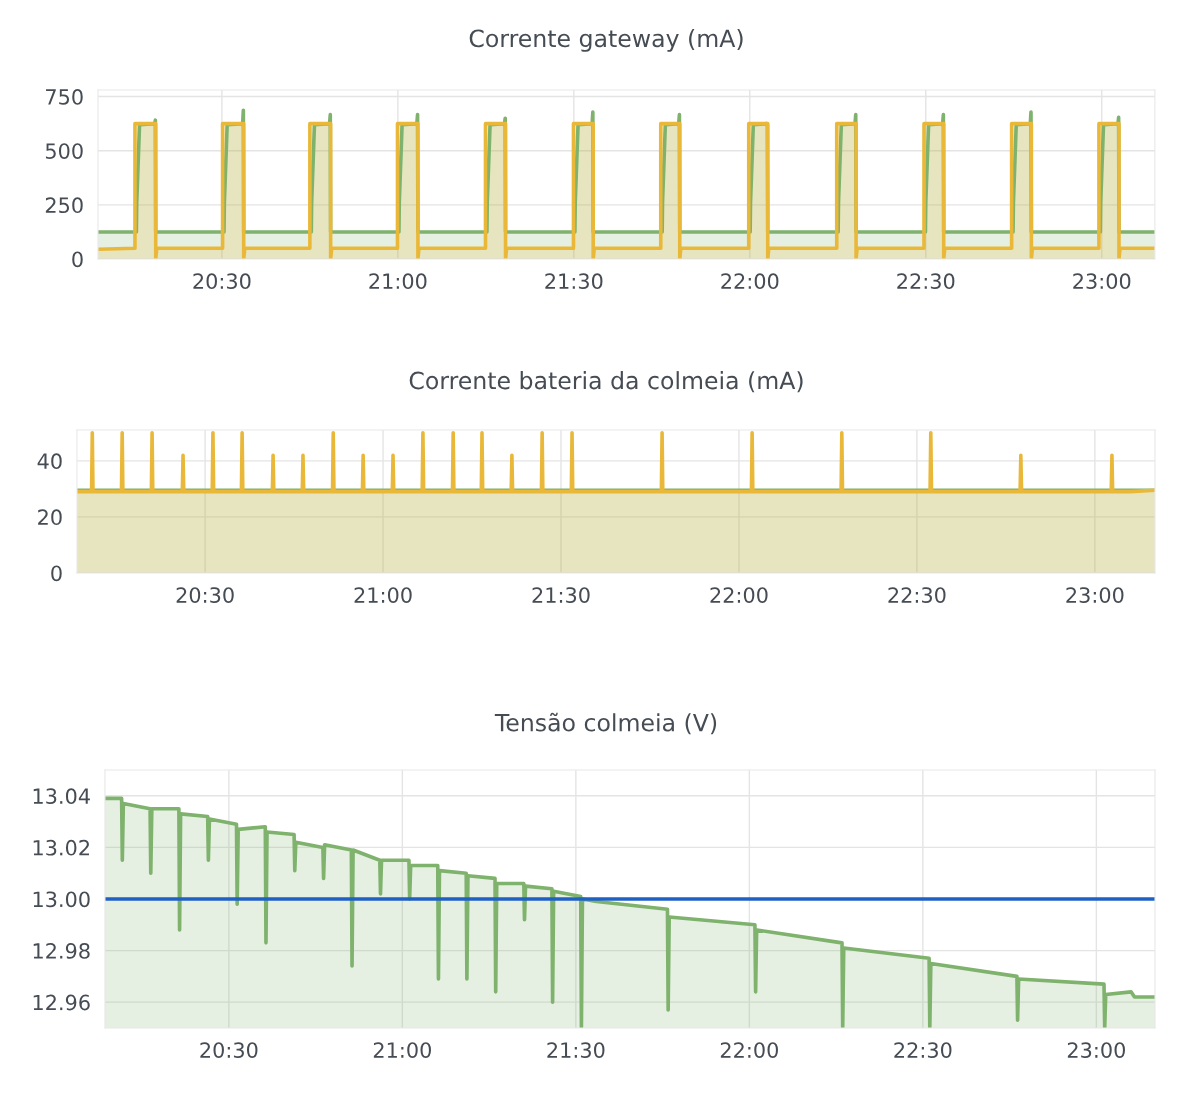 The image size is (1201, 1093). Describe the element at coordinates (61, 1002) in the screenshot. I see `y-tick-label: 12.96` at that location.